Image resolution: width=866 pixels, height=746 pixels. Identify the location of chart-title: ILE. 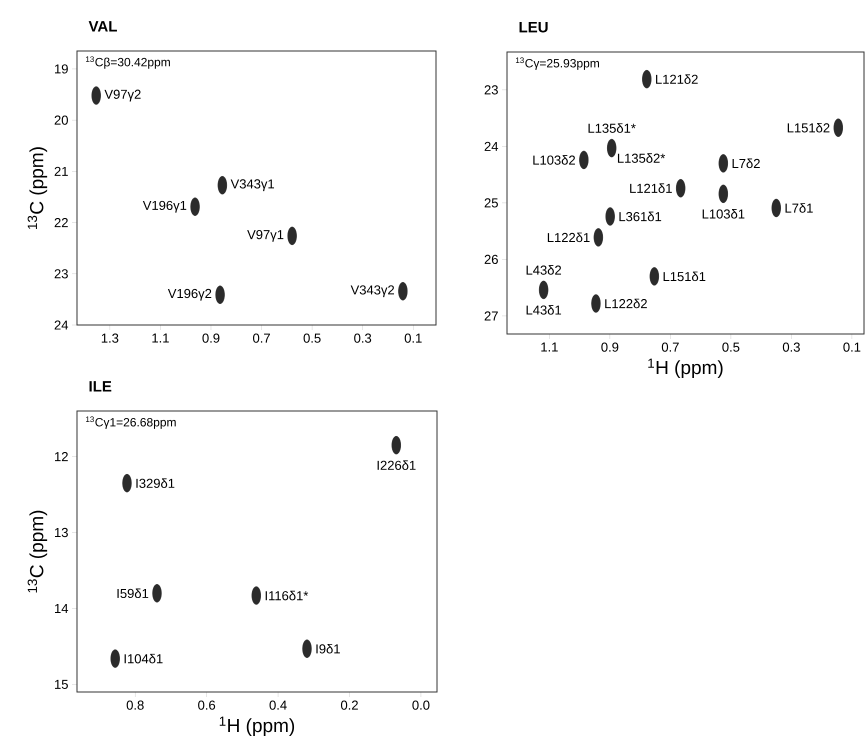
(101, 386).